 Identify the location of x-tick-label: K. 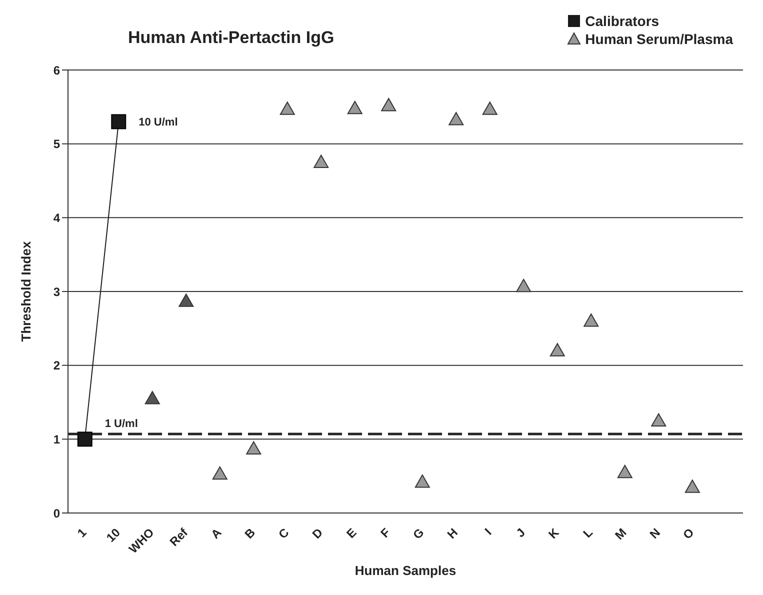
(554, 533).